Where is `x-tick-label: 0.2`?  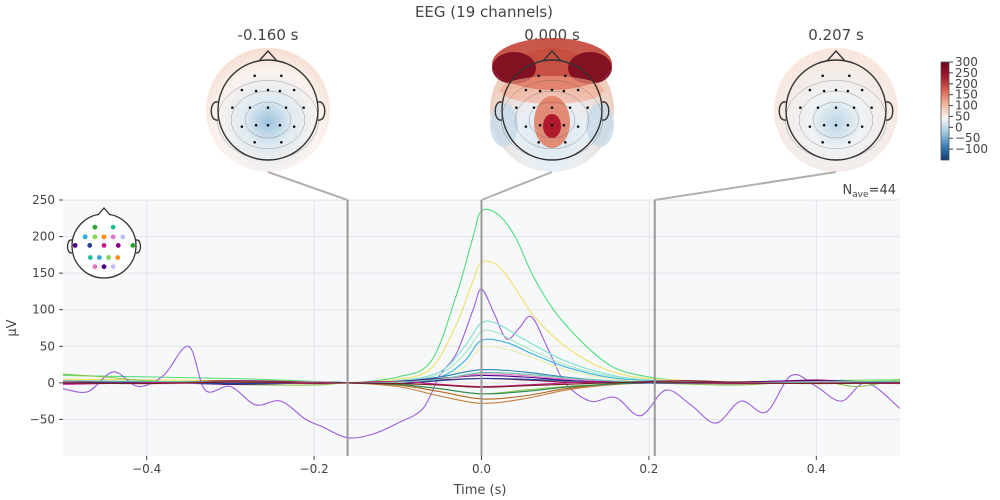 x-tick-label: 0.2 is located at coordinates (648, 469).